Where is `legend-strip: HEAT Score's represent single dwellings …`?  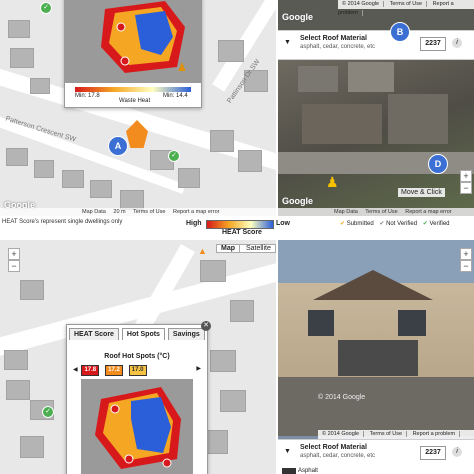
legend-strip: HEAT Score's represent single dwellings … is located at coordinates (237, 228).